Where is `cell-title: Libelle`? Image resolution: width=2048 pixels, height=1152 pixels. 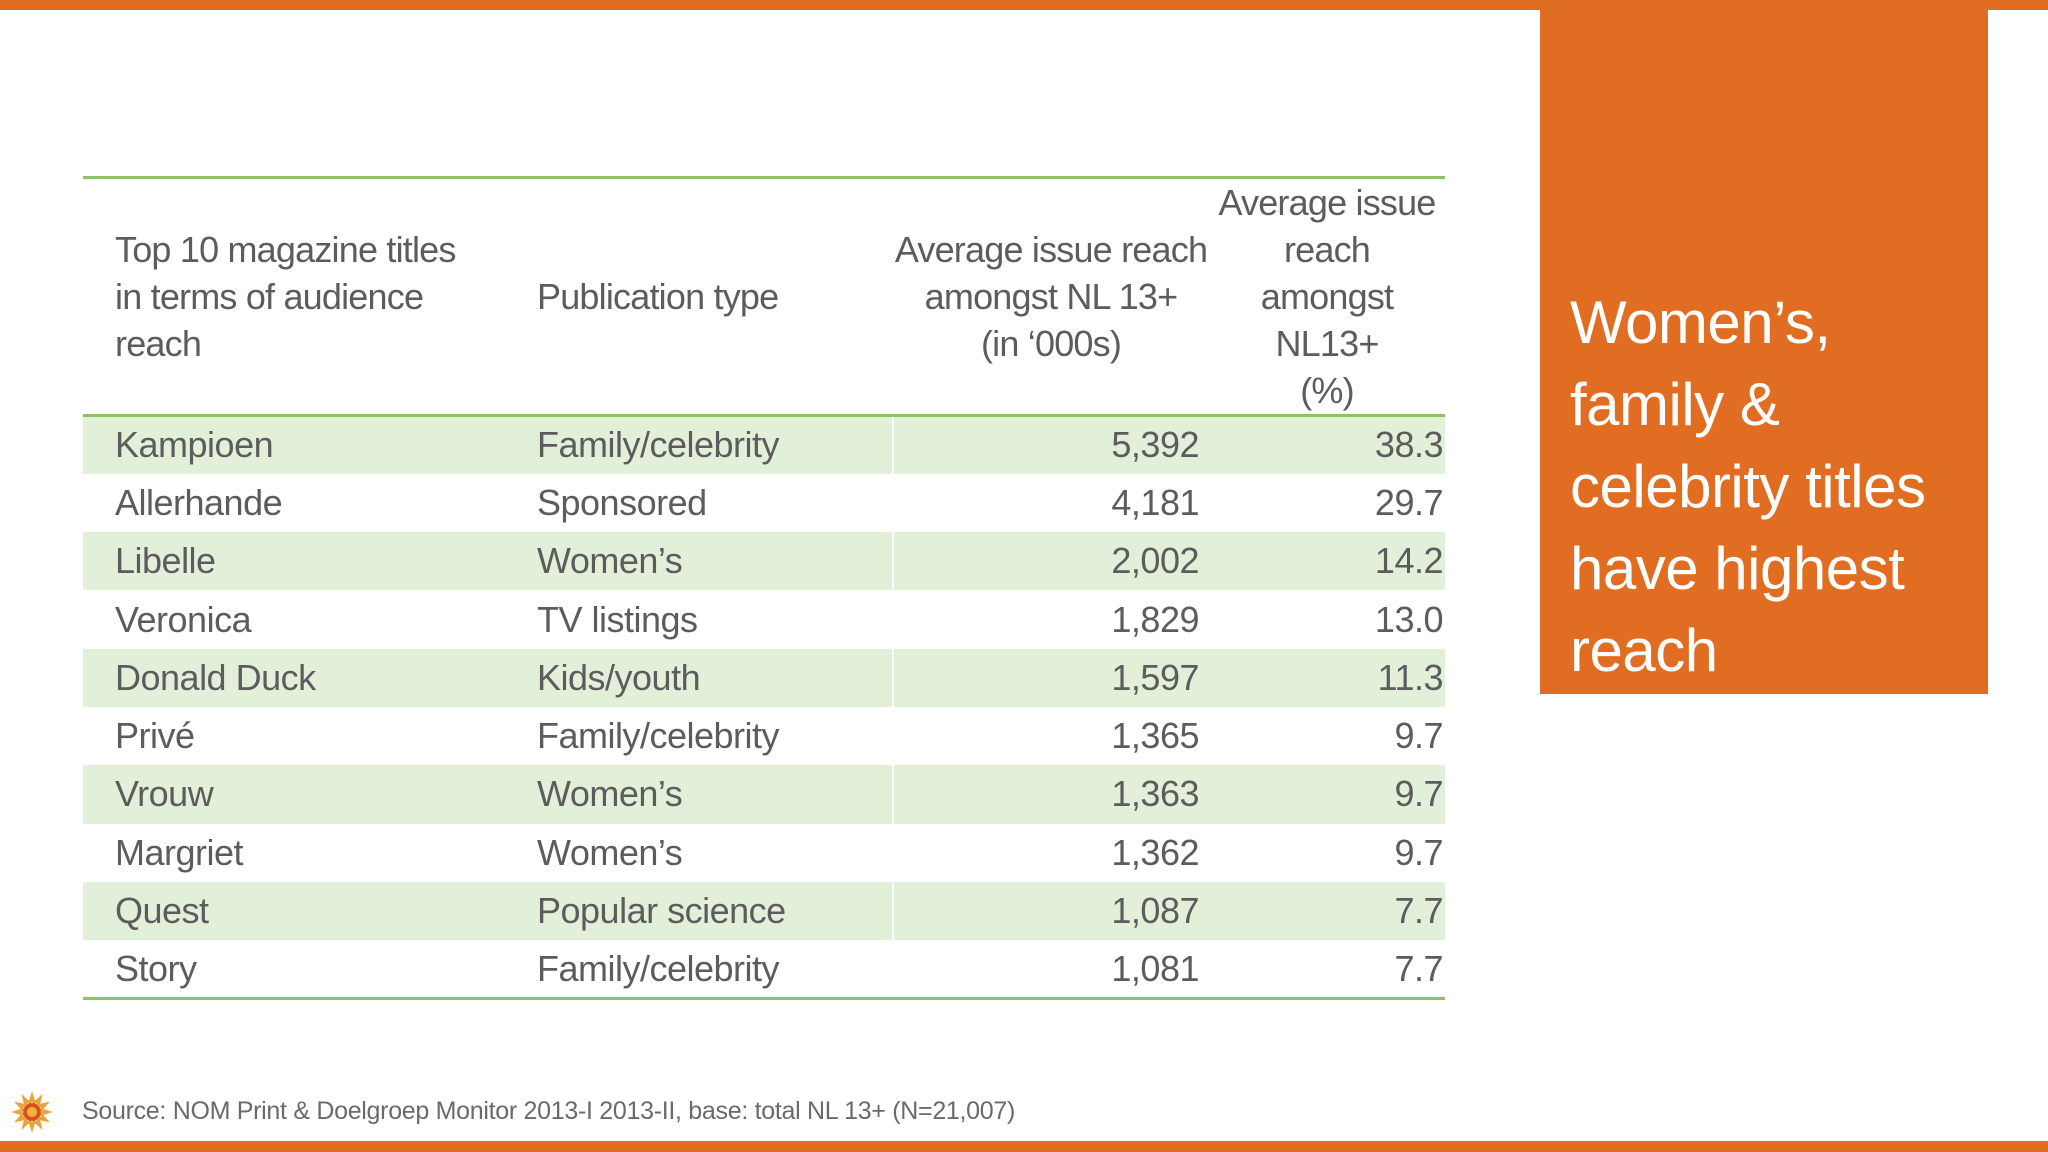
cell-title: Libelle is located at coordinates (298, 561).